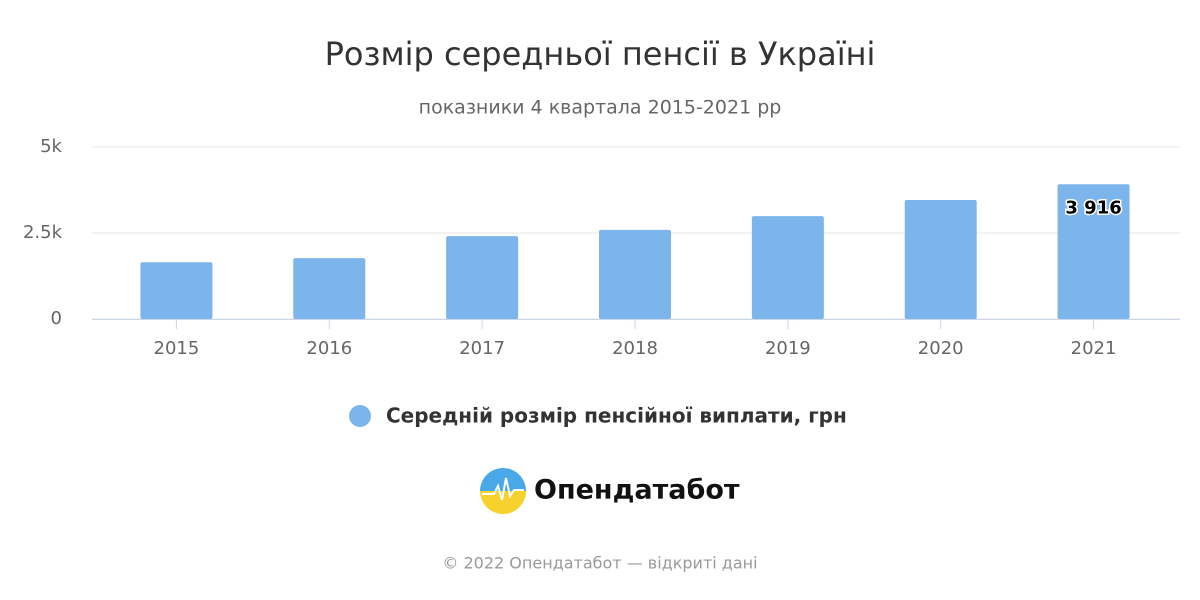 Image resolution: width=1200 pixels, height=600 pixels. Describe the element at coordinates (56, 318) in the screenshot. I see `y-tick-label: 0` at that location.